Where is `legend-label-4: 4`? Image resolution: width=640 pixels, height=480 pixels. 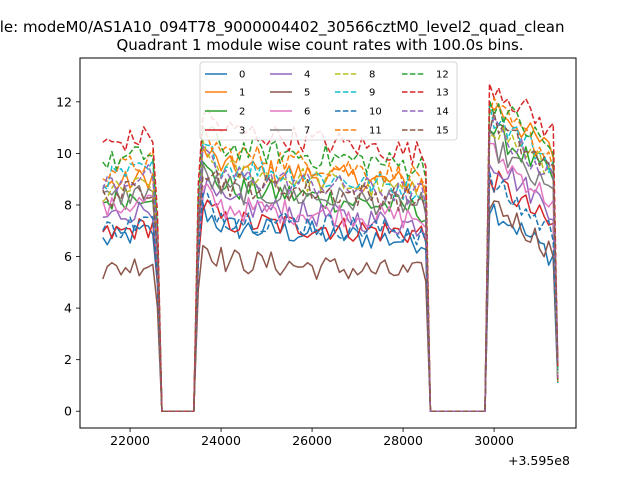
legend-label-4: 4 is located at coordinates (307, 75).